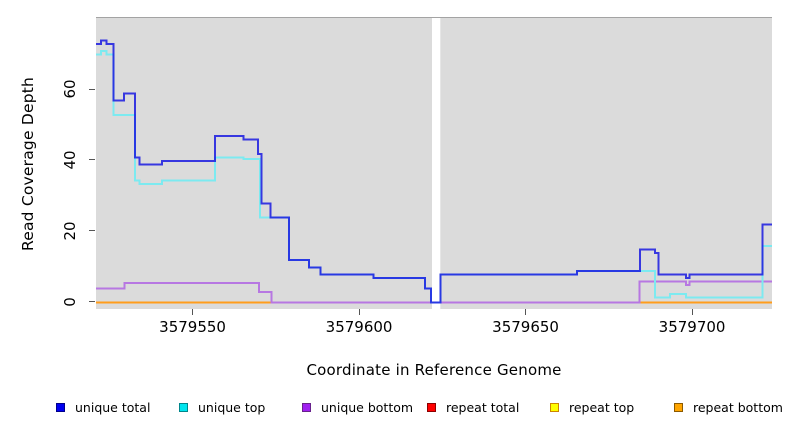 The width and height of the screenshot is (792, 432). What do you see at coordinates (70, 231) in the screenshot?
I see `y-tick-label: 20` at bounding box center [70, 231].